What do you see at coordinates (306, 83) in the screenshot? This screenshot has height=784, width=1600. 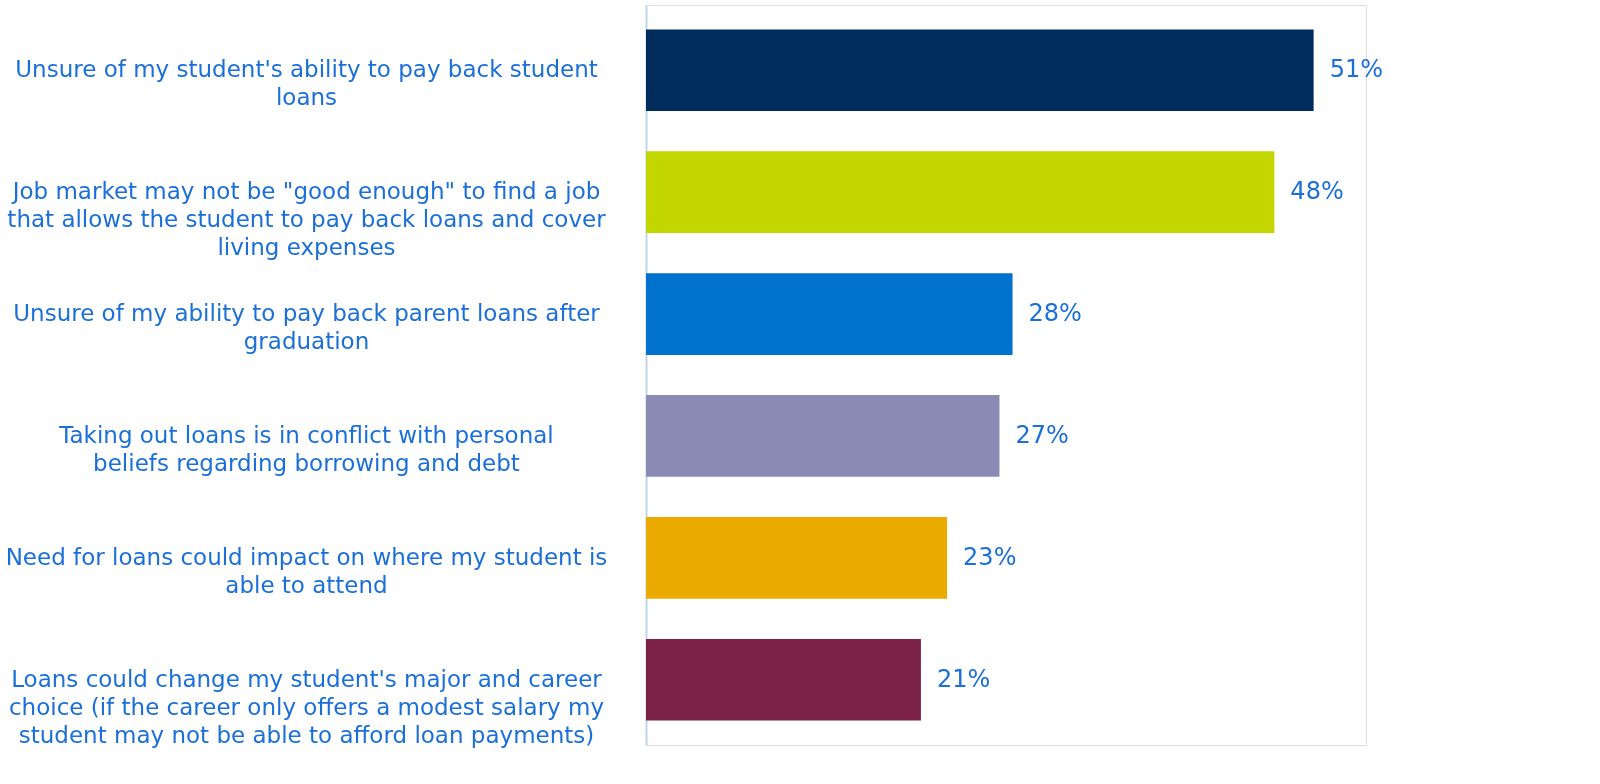 I see `y-tick-label: Unsure of my student's ability to pay back student loans` at bounding box center [306, 83].